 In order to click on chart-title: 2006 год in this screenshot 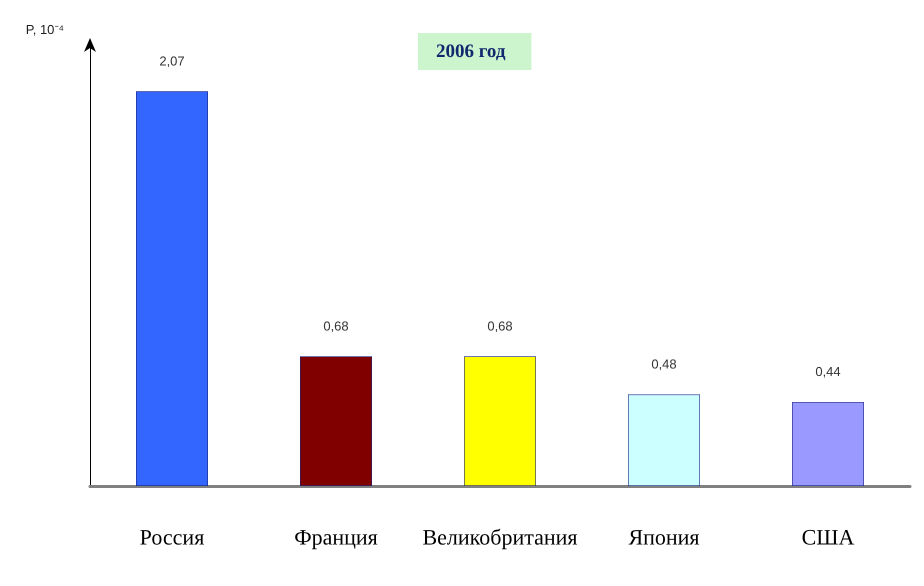, I will do `click(471, 51)`.